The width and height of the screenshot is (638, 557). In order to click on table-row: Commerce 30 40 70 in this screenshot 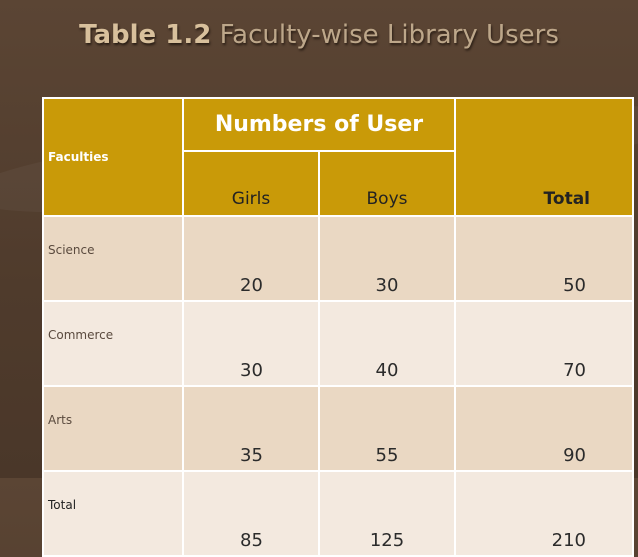, I will do `click(338, 343)`.